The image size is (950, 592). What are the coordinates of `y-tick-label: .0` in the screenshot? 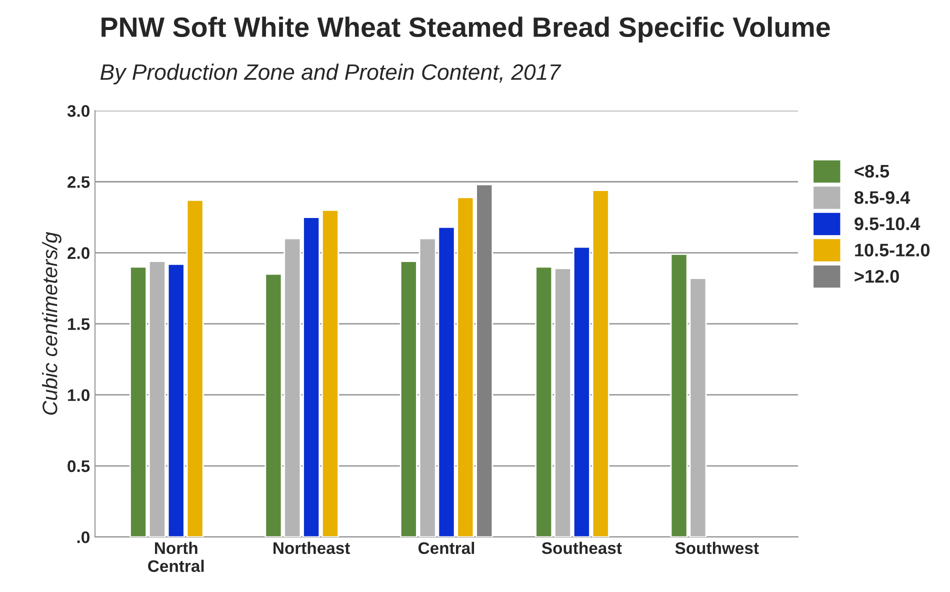 It's located at (83, 537).